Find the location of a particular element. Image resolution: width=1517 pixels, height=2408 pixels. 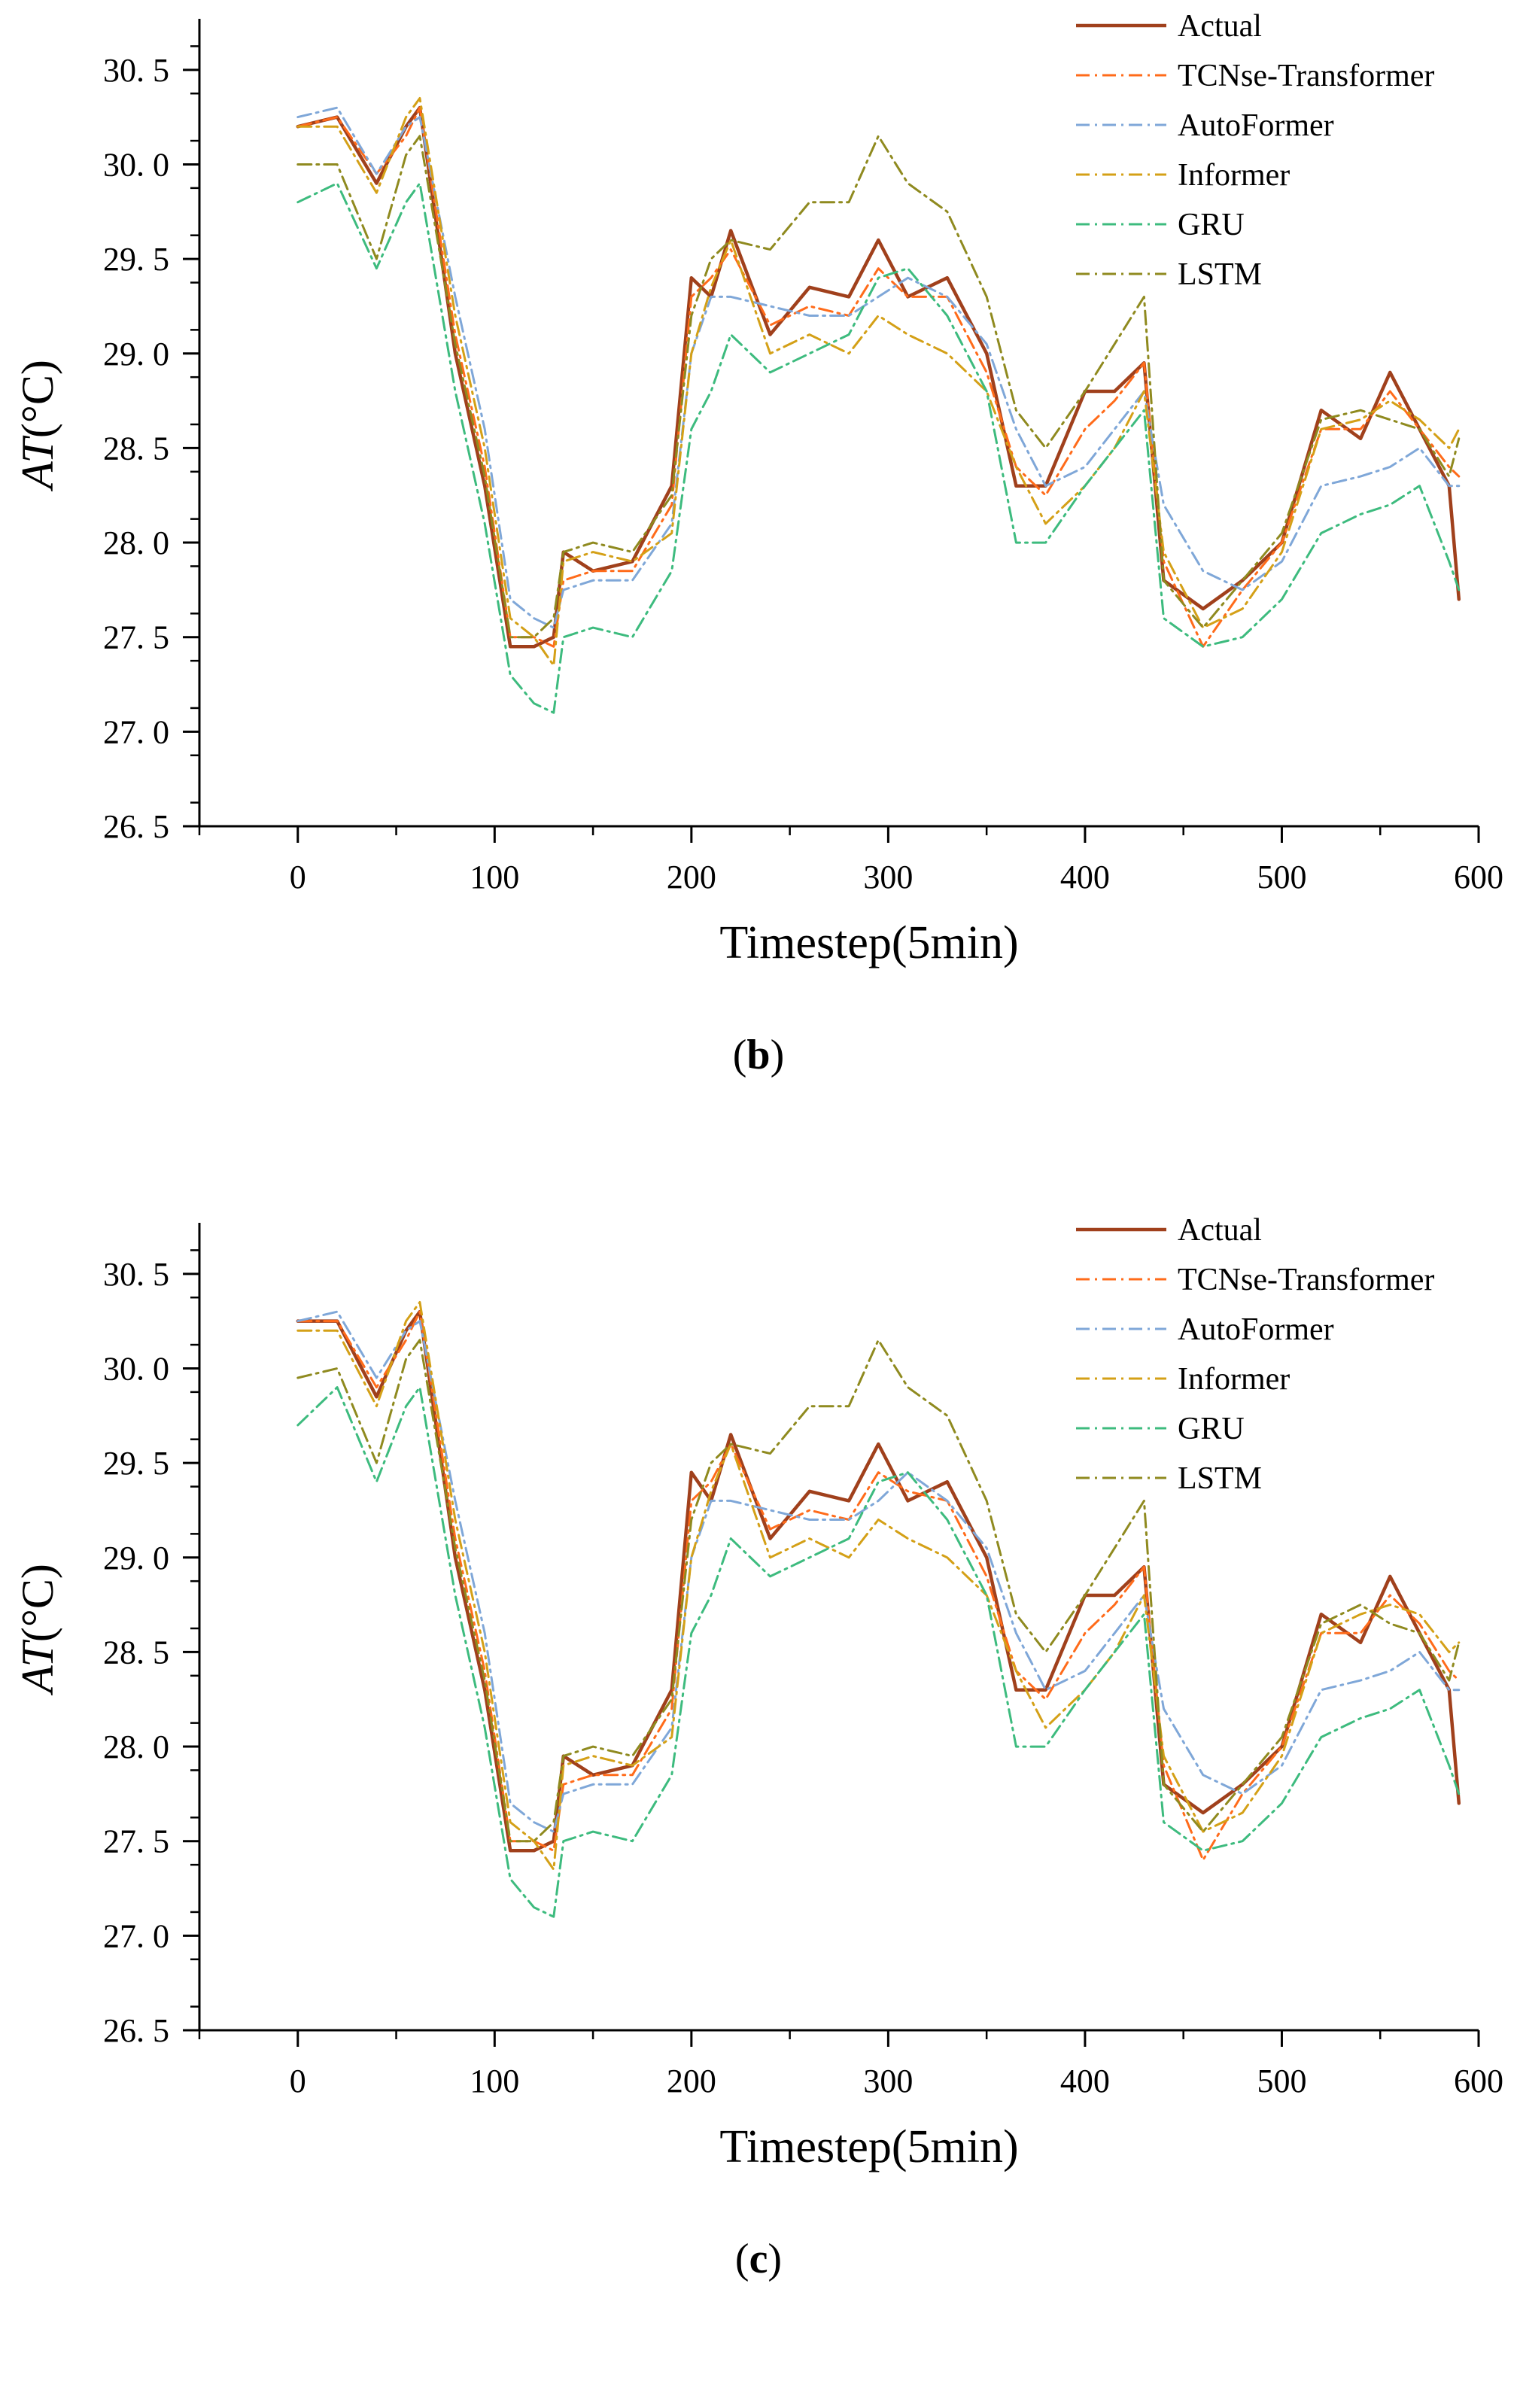

caption-c: (c) is located at coordinates (758, 2259).